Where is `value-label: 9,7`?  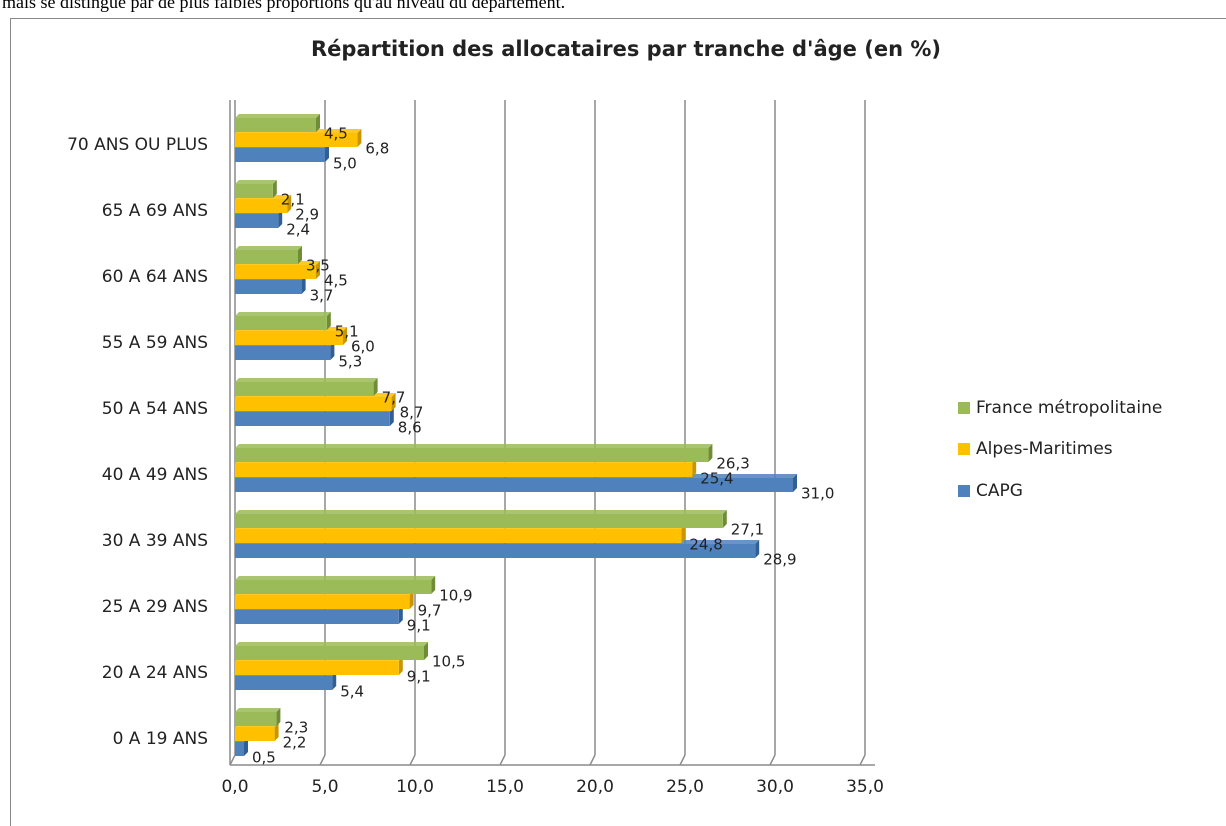 value-label: 9,7 is located at coordinates (430, 611).